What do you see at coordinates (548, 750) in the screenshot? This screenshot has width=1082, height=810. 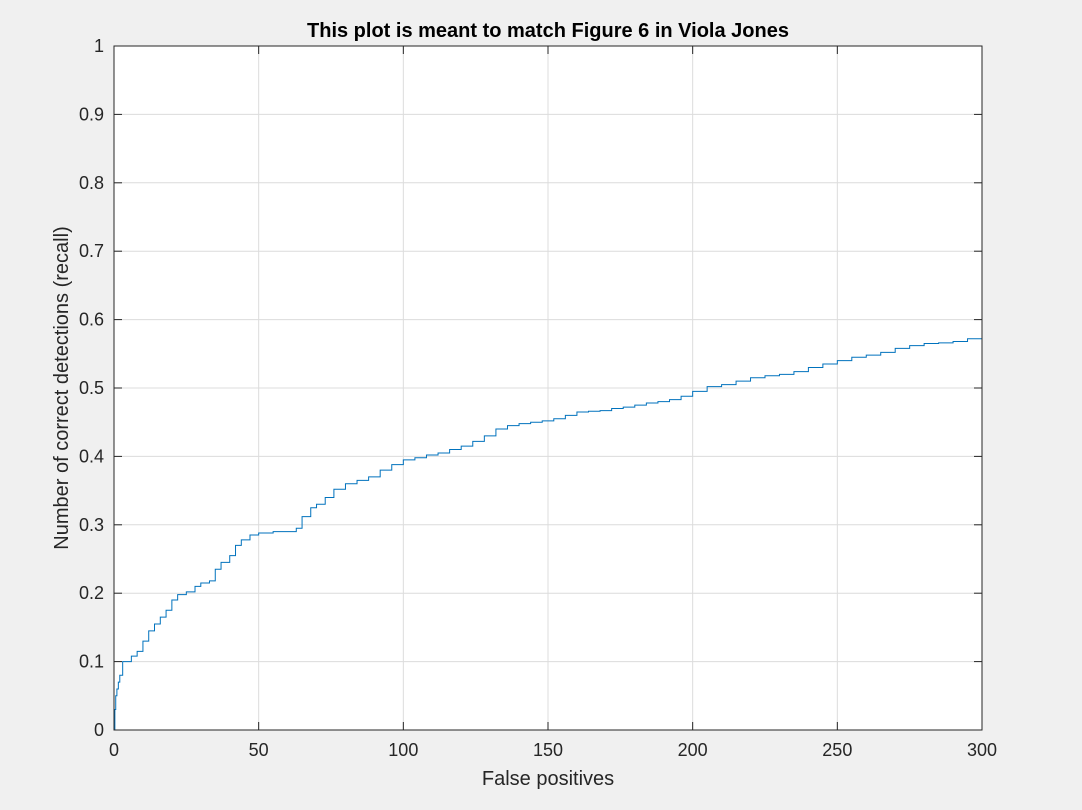 I see `x-tick-label: 150` at bounding box center [548, 750].